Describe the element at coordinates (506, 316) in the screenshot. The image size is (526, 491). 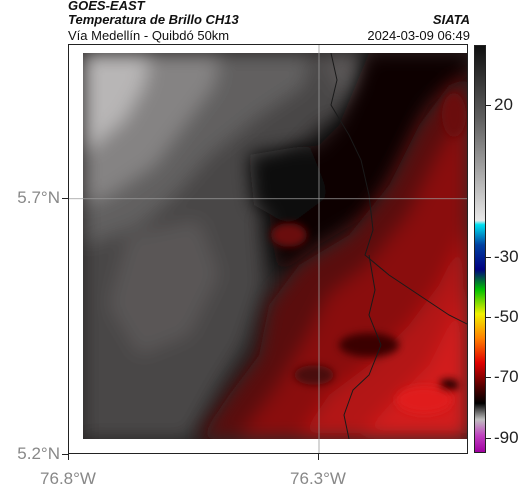
I see `colorbar-tick-label: -50` at that location.